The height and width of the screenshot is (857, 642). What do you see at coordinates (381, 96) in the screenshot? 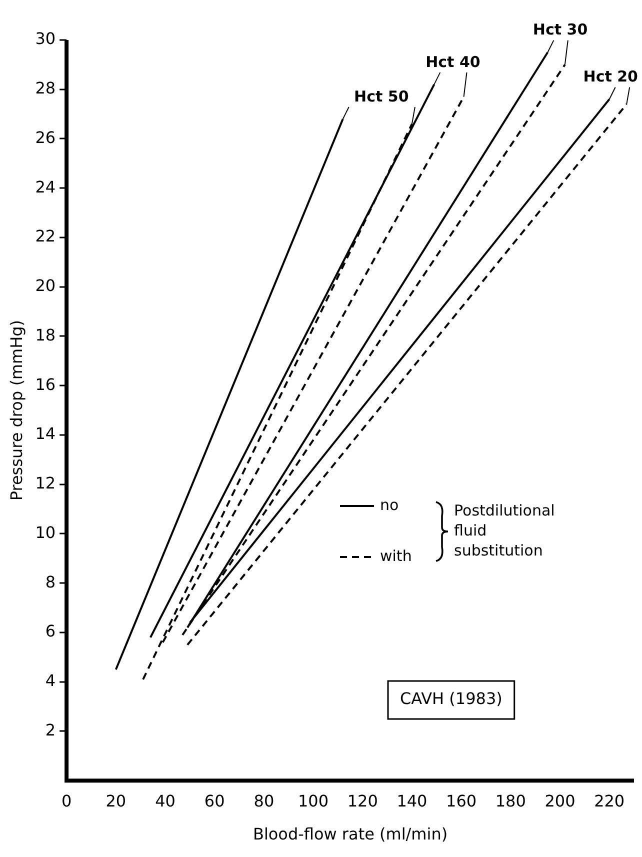
I see `series-label: Hct 50` at bounding box center [381, 96].